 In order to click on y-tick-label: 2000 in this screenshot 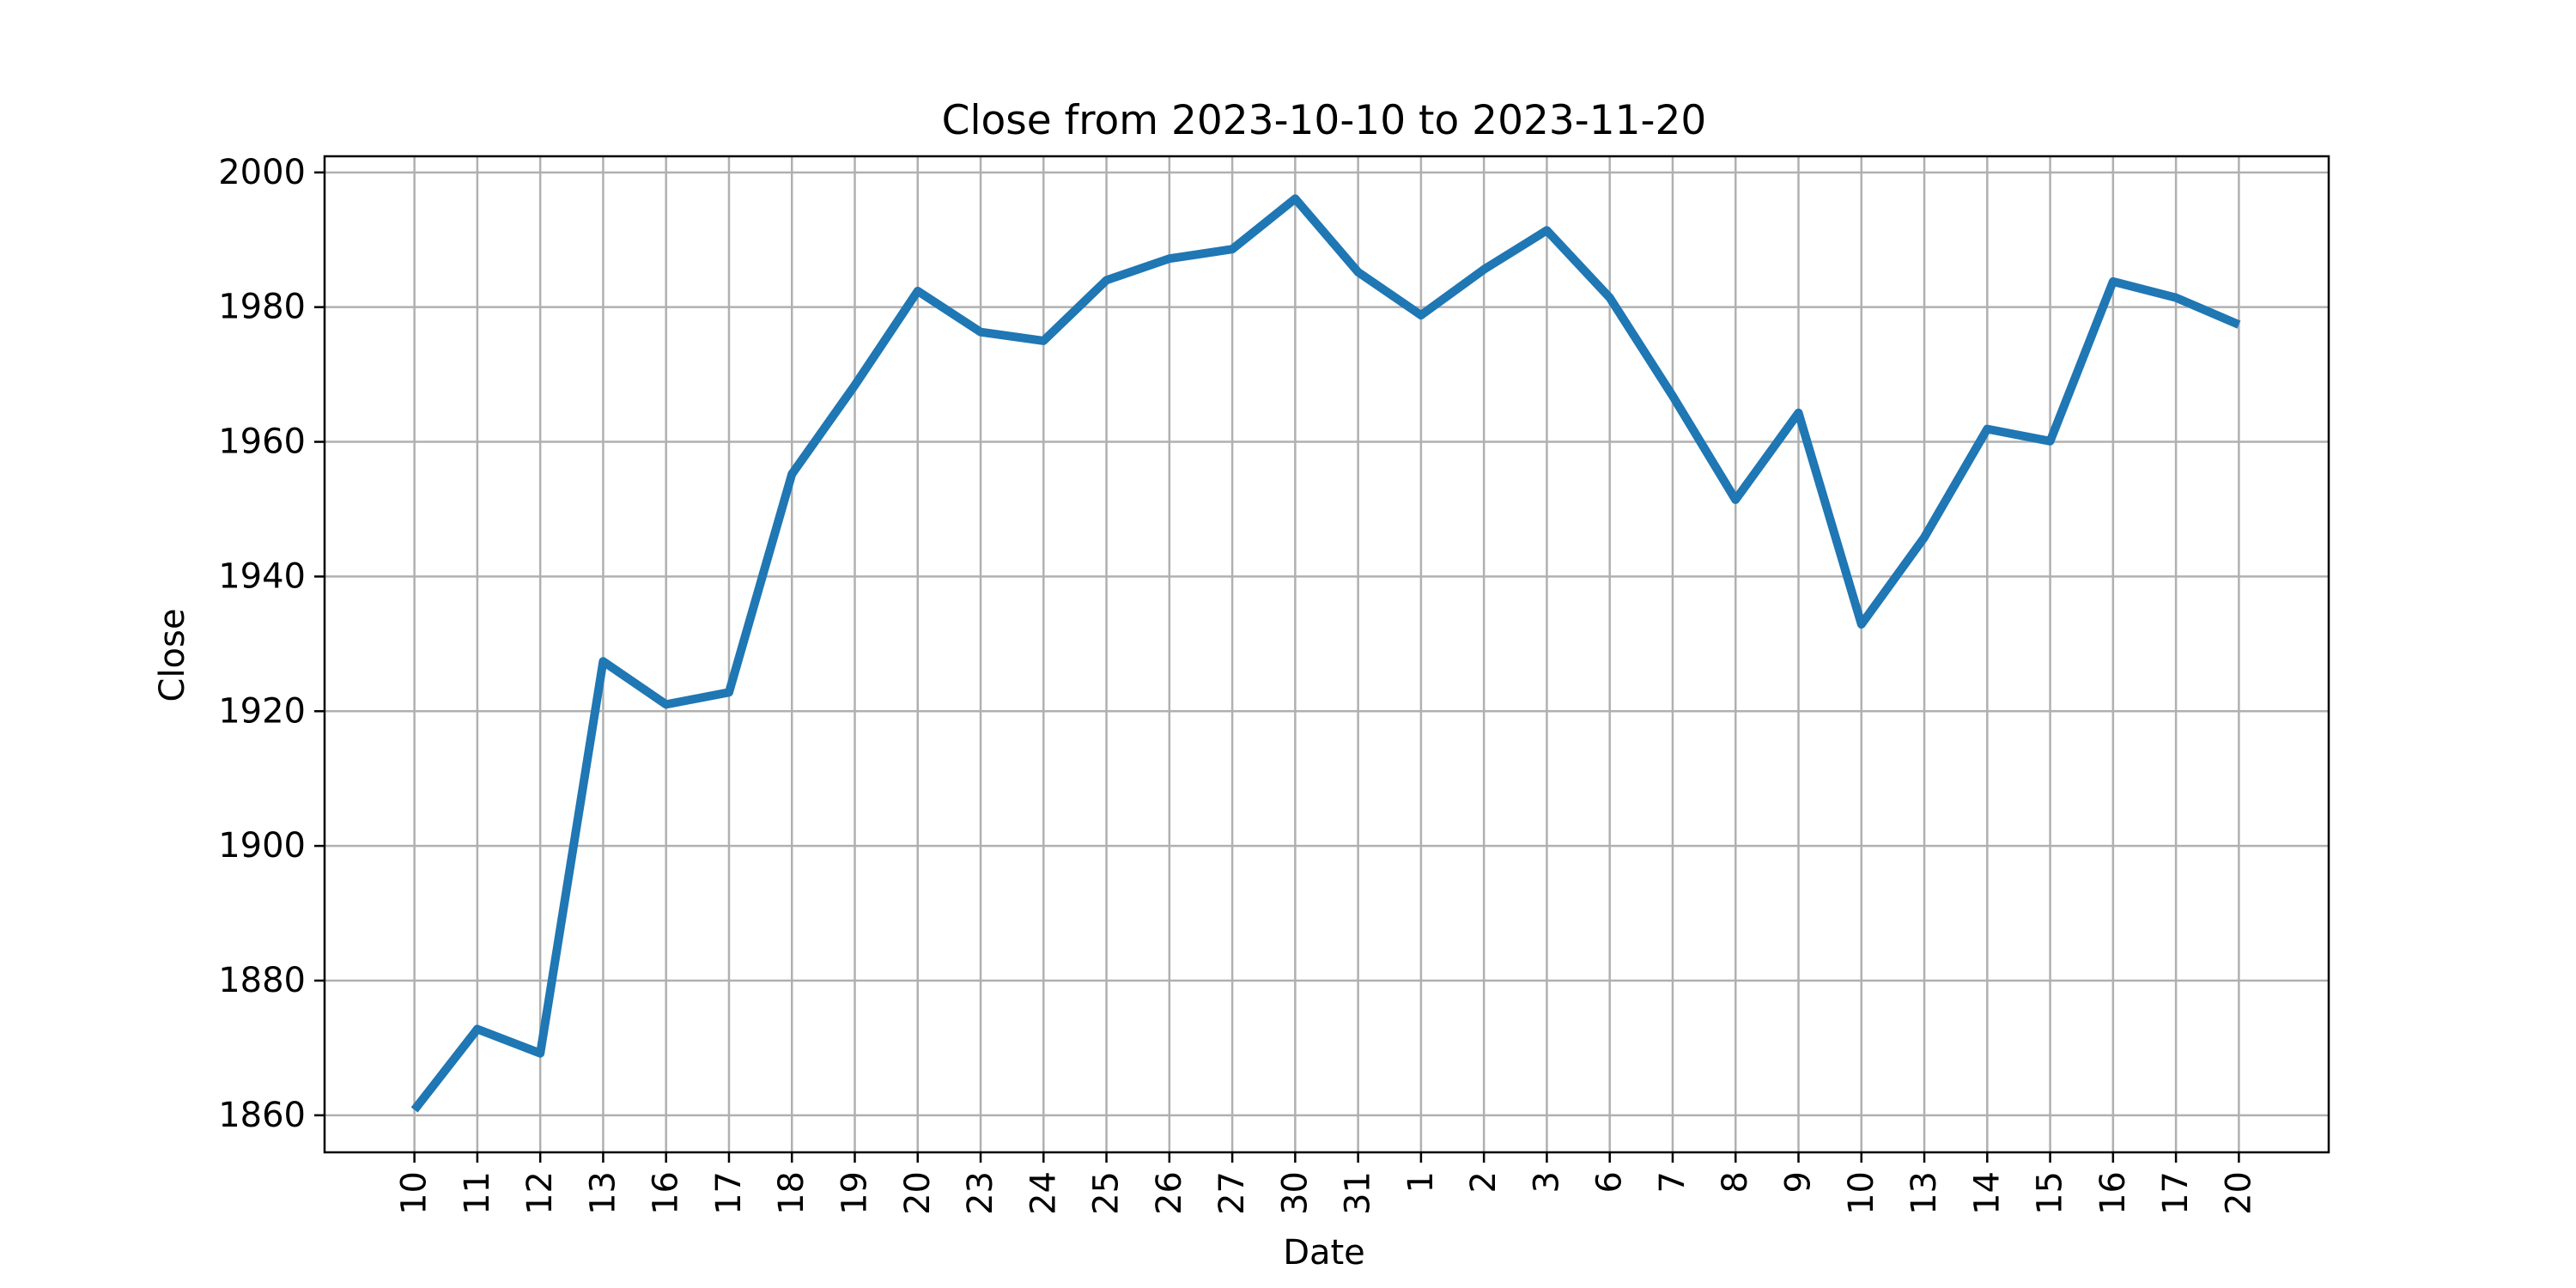, I will do `click(262, 172)`.